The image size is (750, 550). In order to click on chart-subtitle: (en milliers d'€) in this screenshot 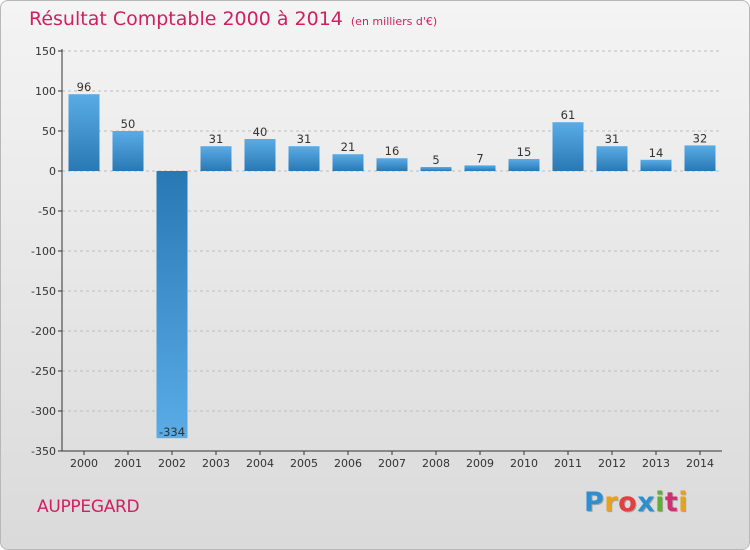, I will do `click(394, 21)`.